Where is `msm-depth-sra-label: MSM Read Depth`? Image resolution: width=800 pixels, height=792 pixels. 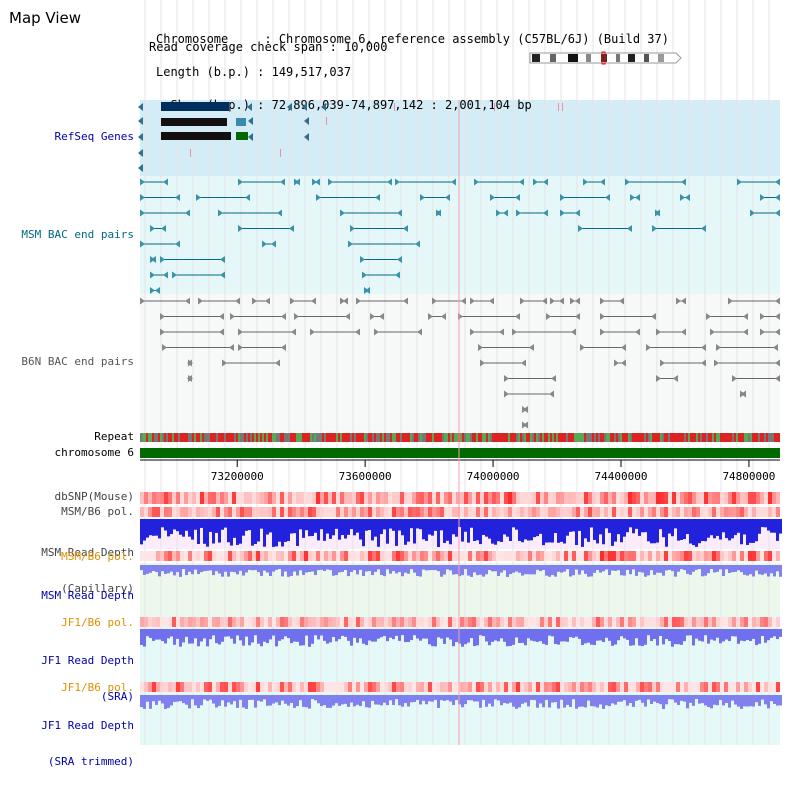
msm-depth-sra-label: MSM Read Depth is located at coordinates (72, 596).